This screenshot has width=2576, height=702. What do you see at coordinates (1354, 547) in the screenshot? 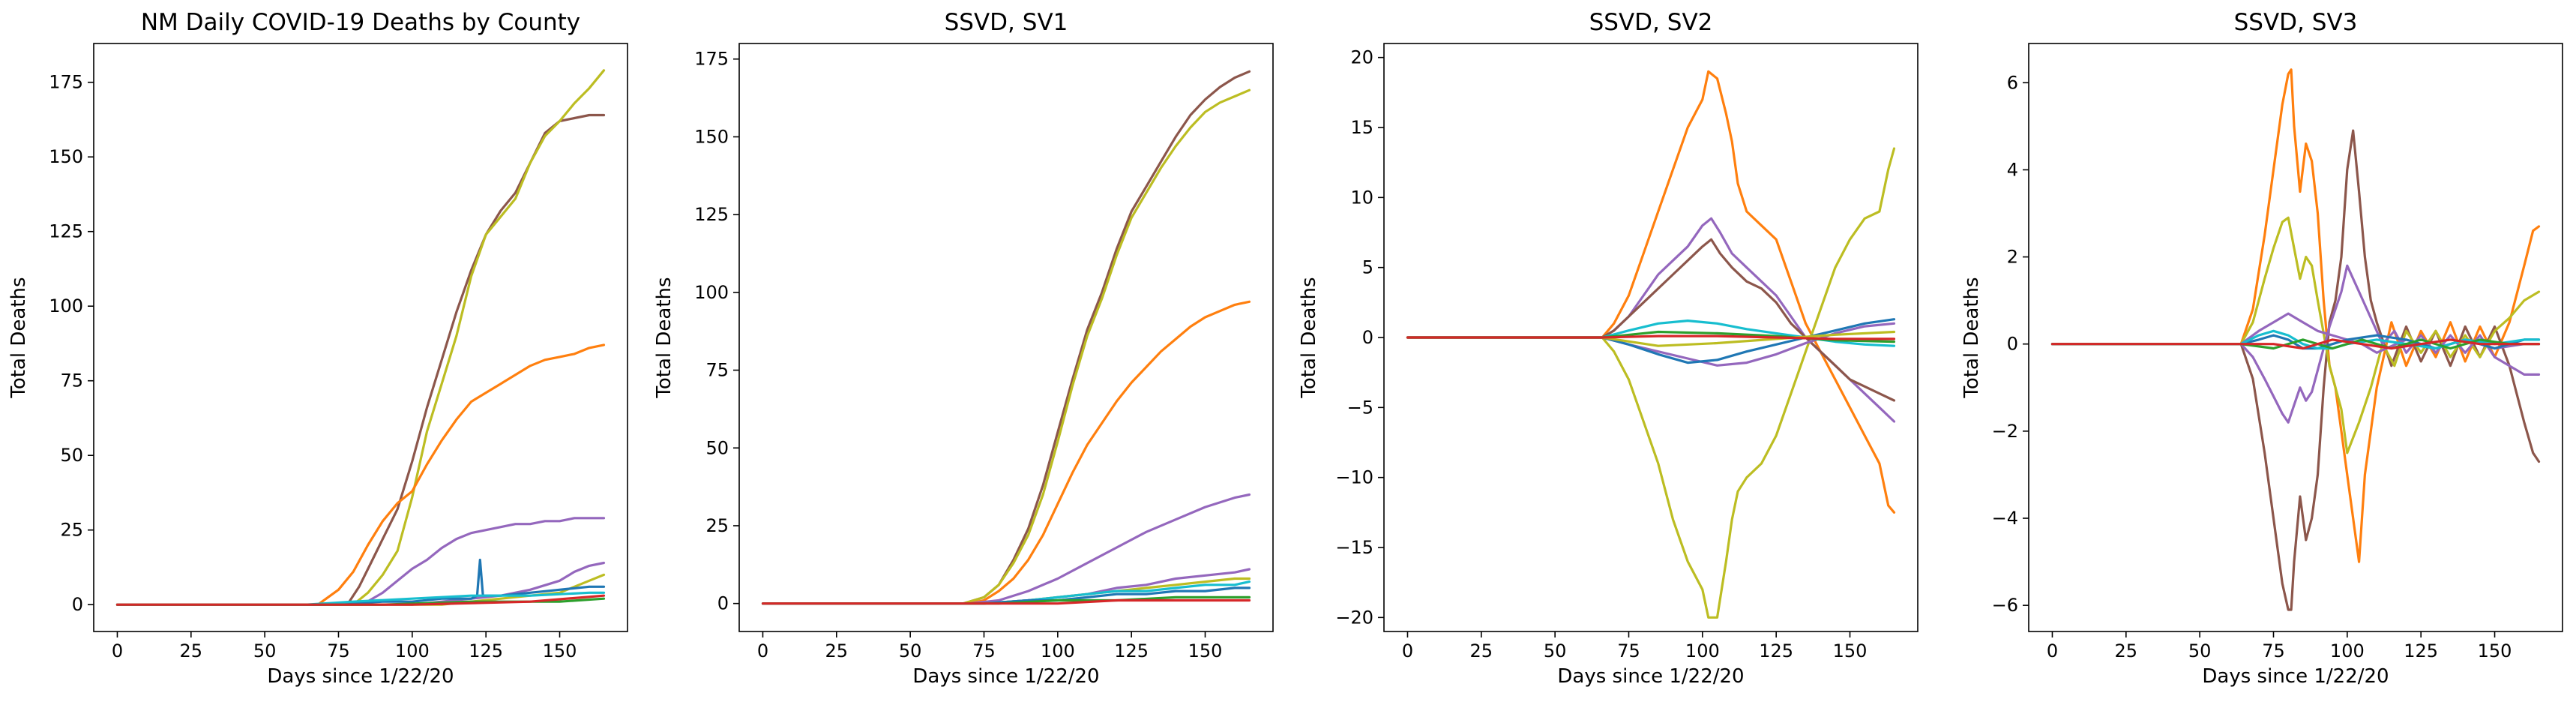
I see `y-tick-label: −15` at bounding box center [1354, 547].